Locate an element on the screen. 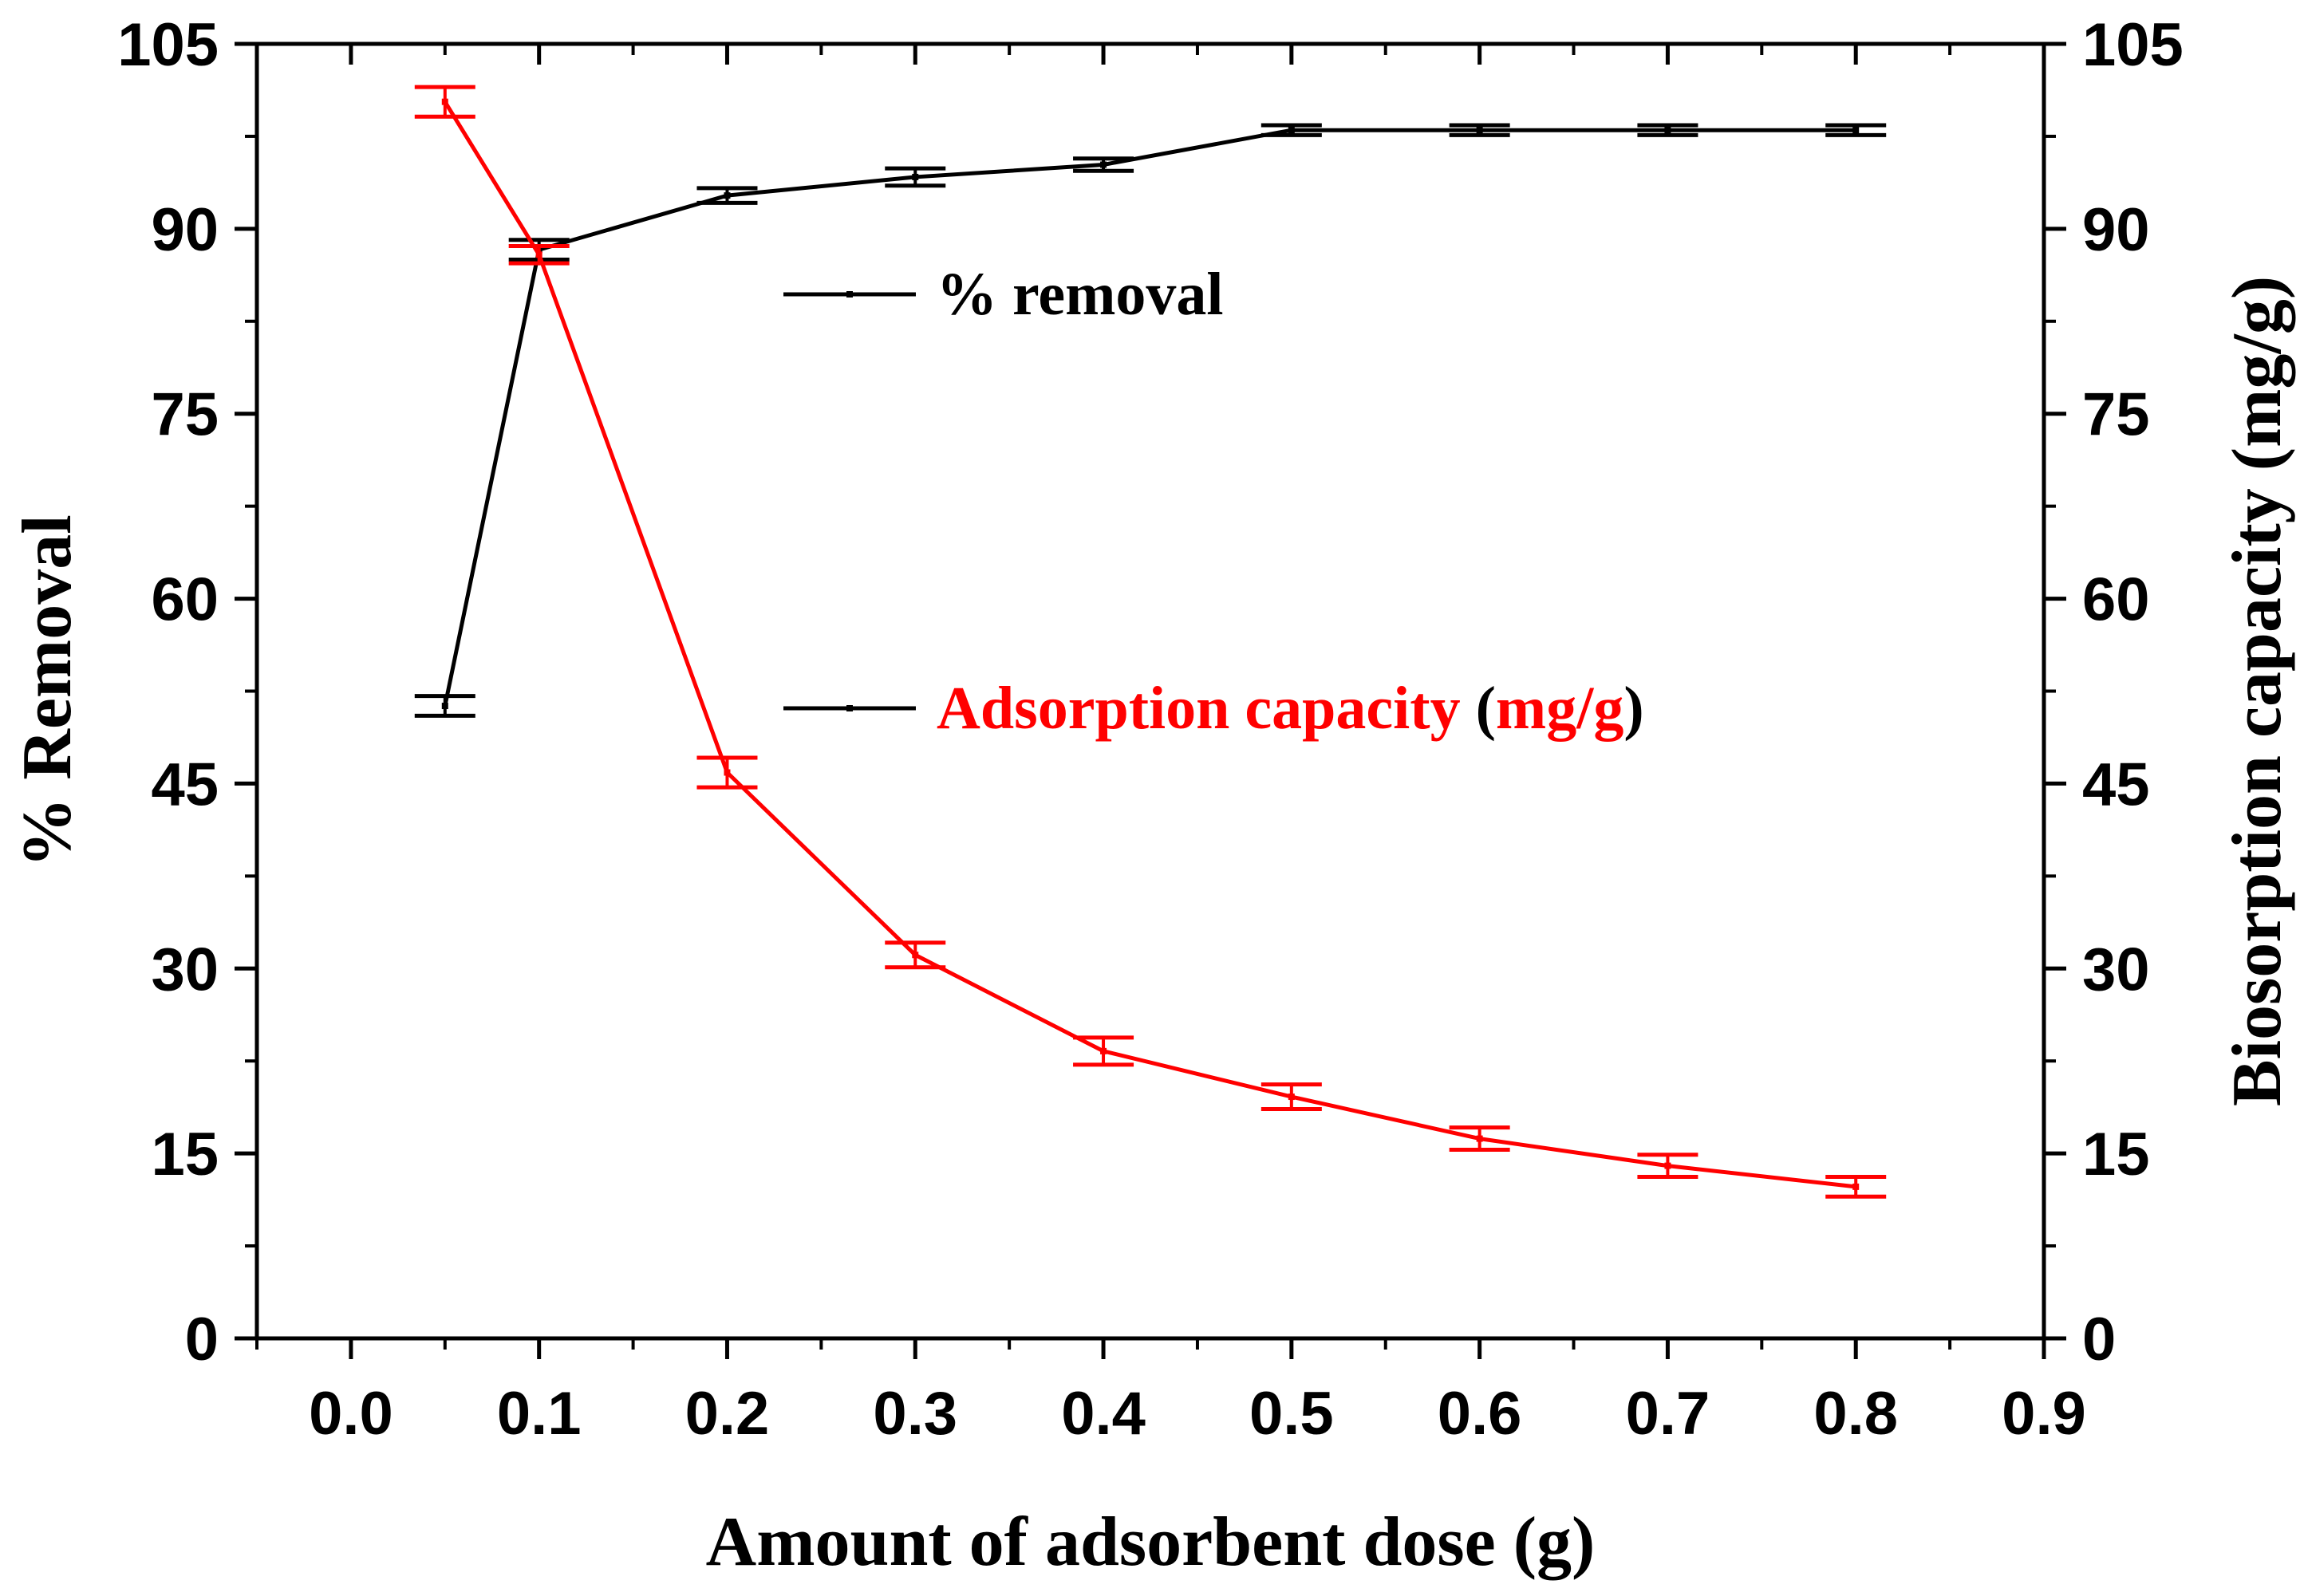 Image resolution: width=2304 pixels, height=1596 pixels. x-tick-label: 0.2 is located at coordinates (728, 1414).